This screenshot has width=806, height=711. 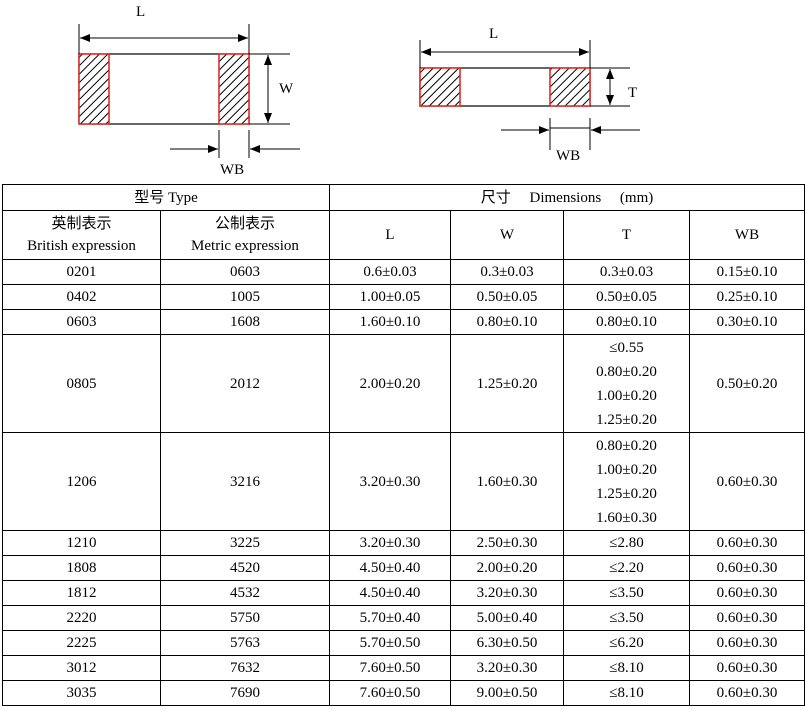 What do you see at coordinates (81, 246) in the screenshot?
I see `british-en: British expression` at bounding box center [81, 246].